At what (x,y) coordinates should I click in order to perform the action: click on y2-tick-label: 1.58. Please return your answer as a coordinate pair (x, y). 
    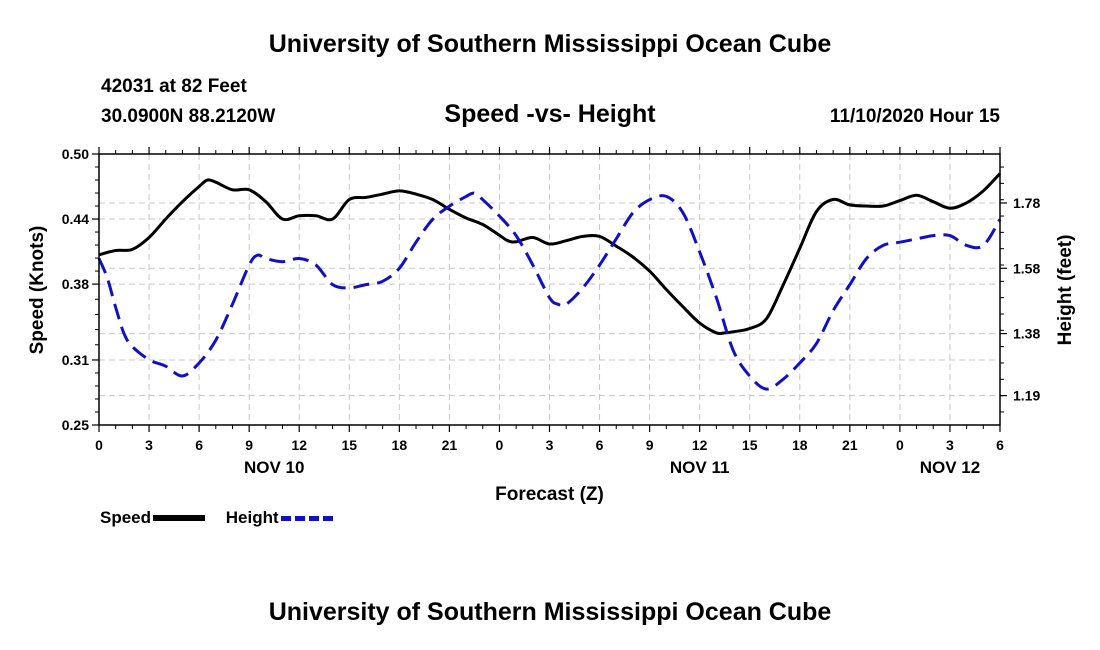
    Looking at the image, I should click on (1026, 268).